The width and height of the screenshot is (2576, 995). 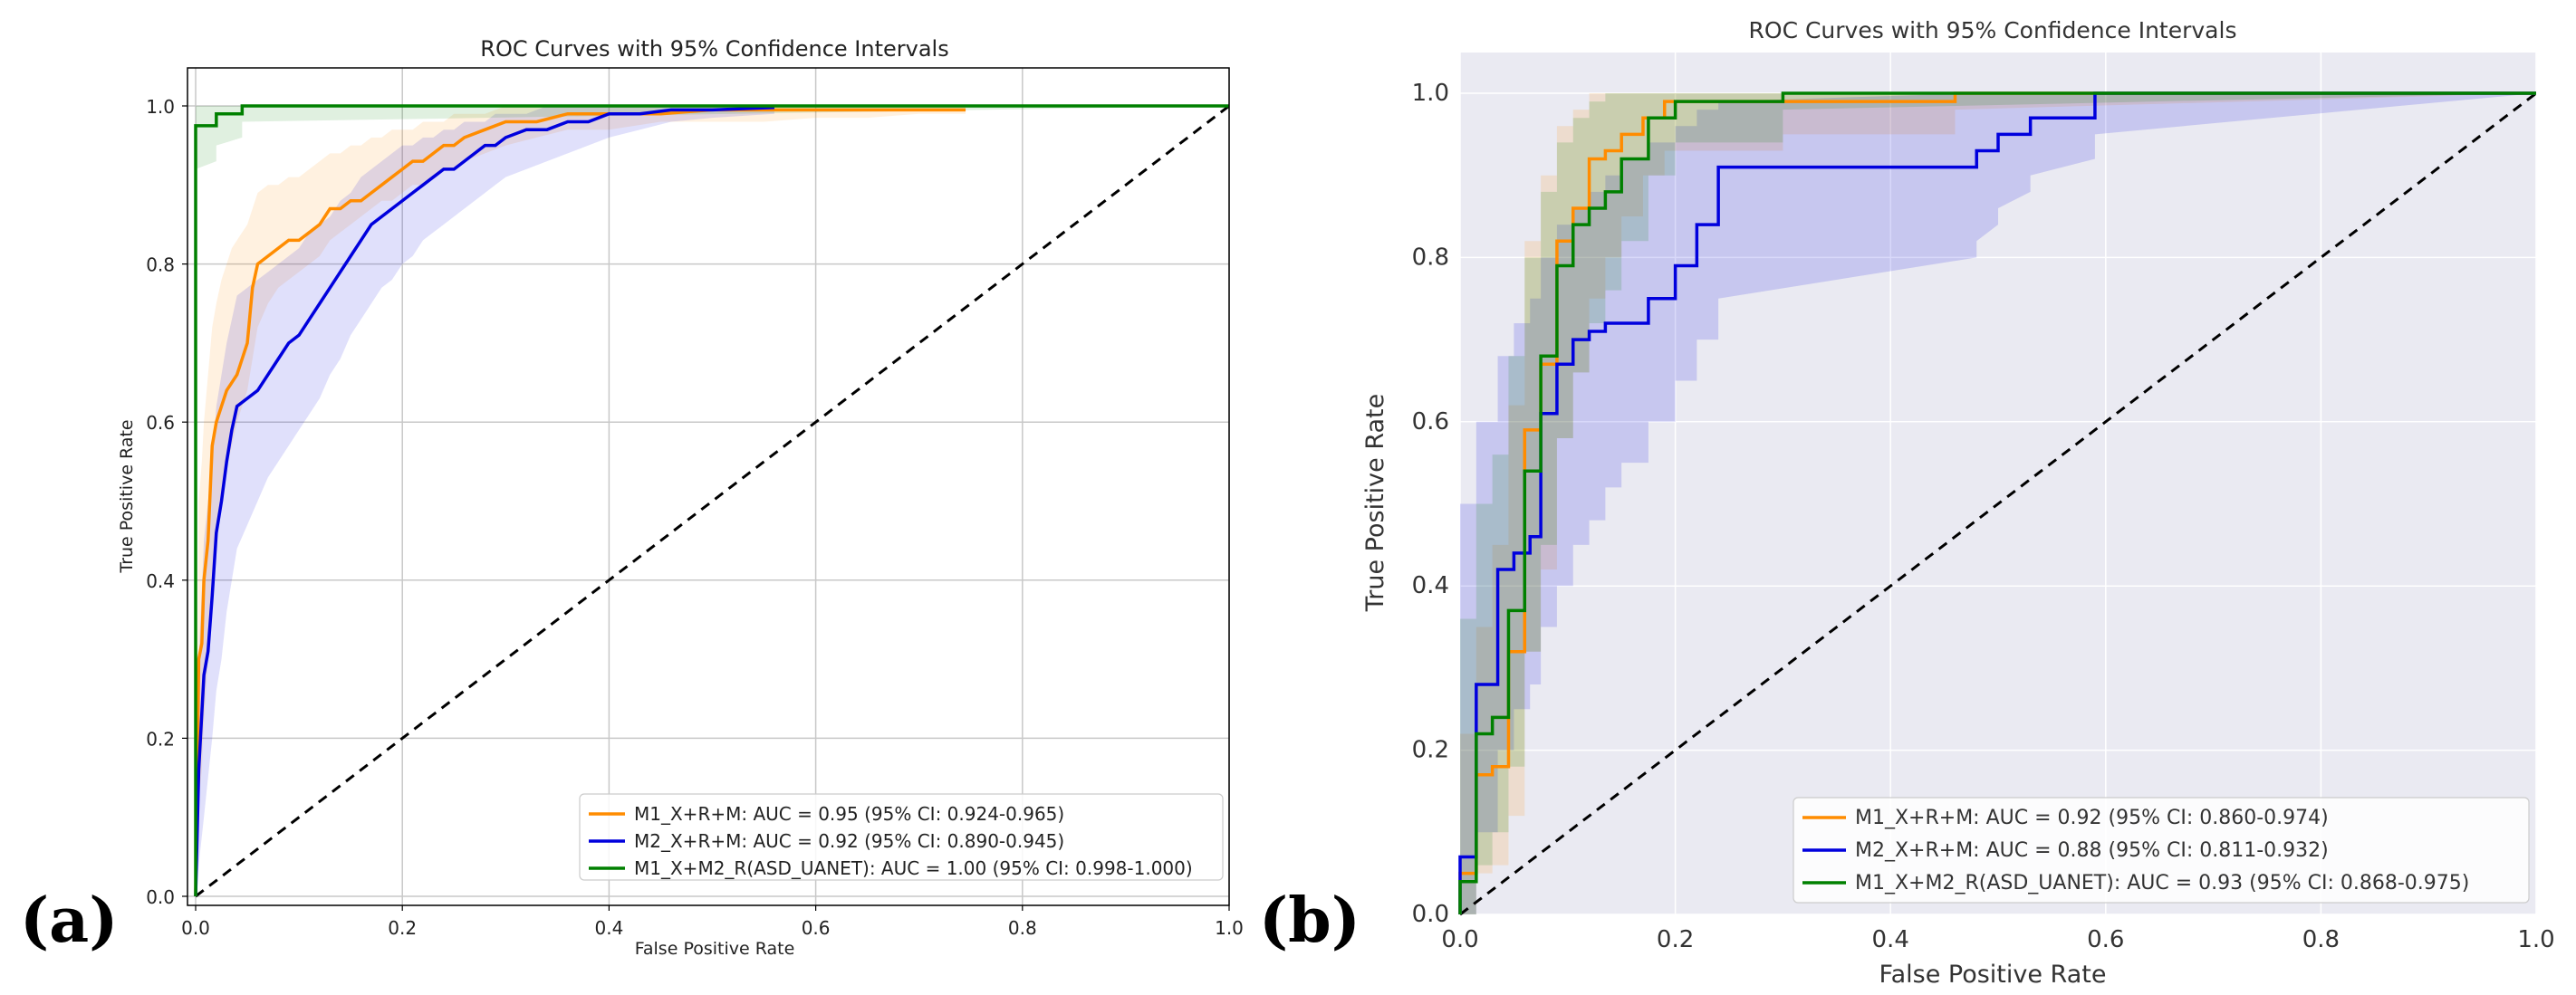 I want to click on chart-a-title: ROC Curves with 95% Confidence Intervals, so click(x=714, y=49).